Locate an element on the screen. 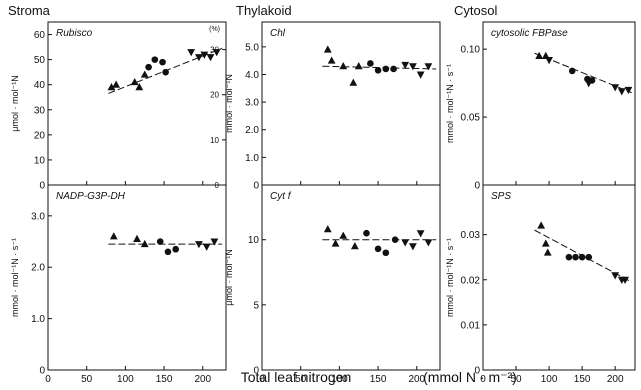  secondary-y-tick-label: 10 is located at coordinates (214, 140).